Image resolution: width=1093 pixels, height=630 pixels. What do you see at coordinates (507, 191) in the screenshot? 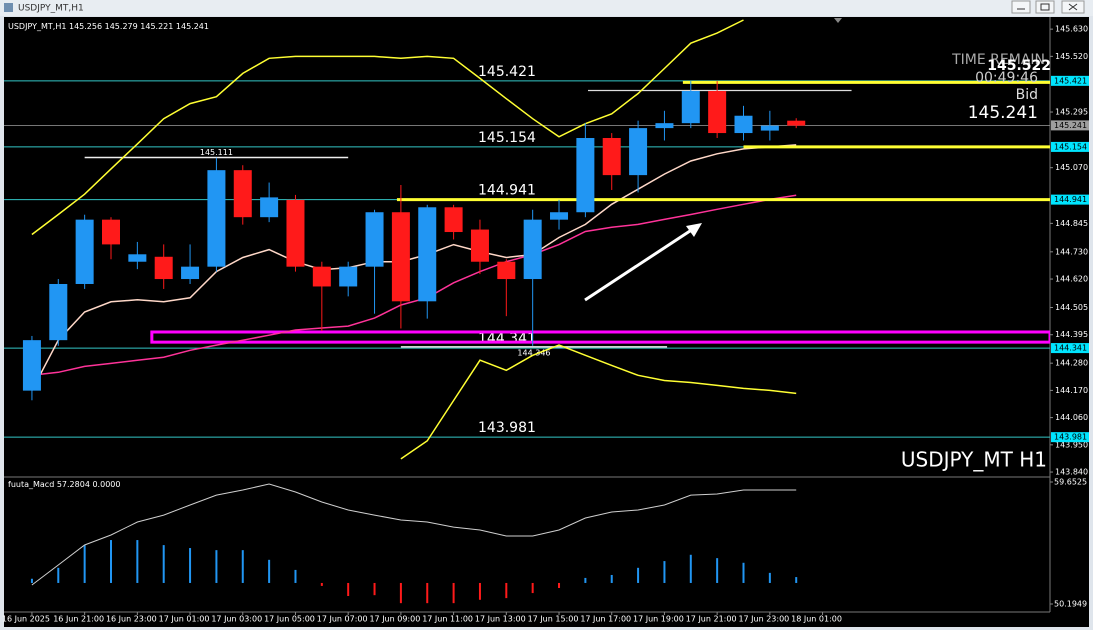
I see `level-label: 144.941` at bounding box center [507, 191].